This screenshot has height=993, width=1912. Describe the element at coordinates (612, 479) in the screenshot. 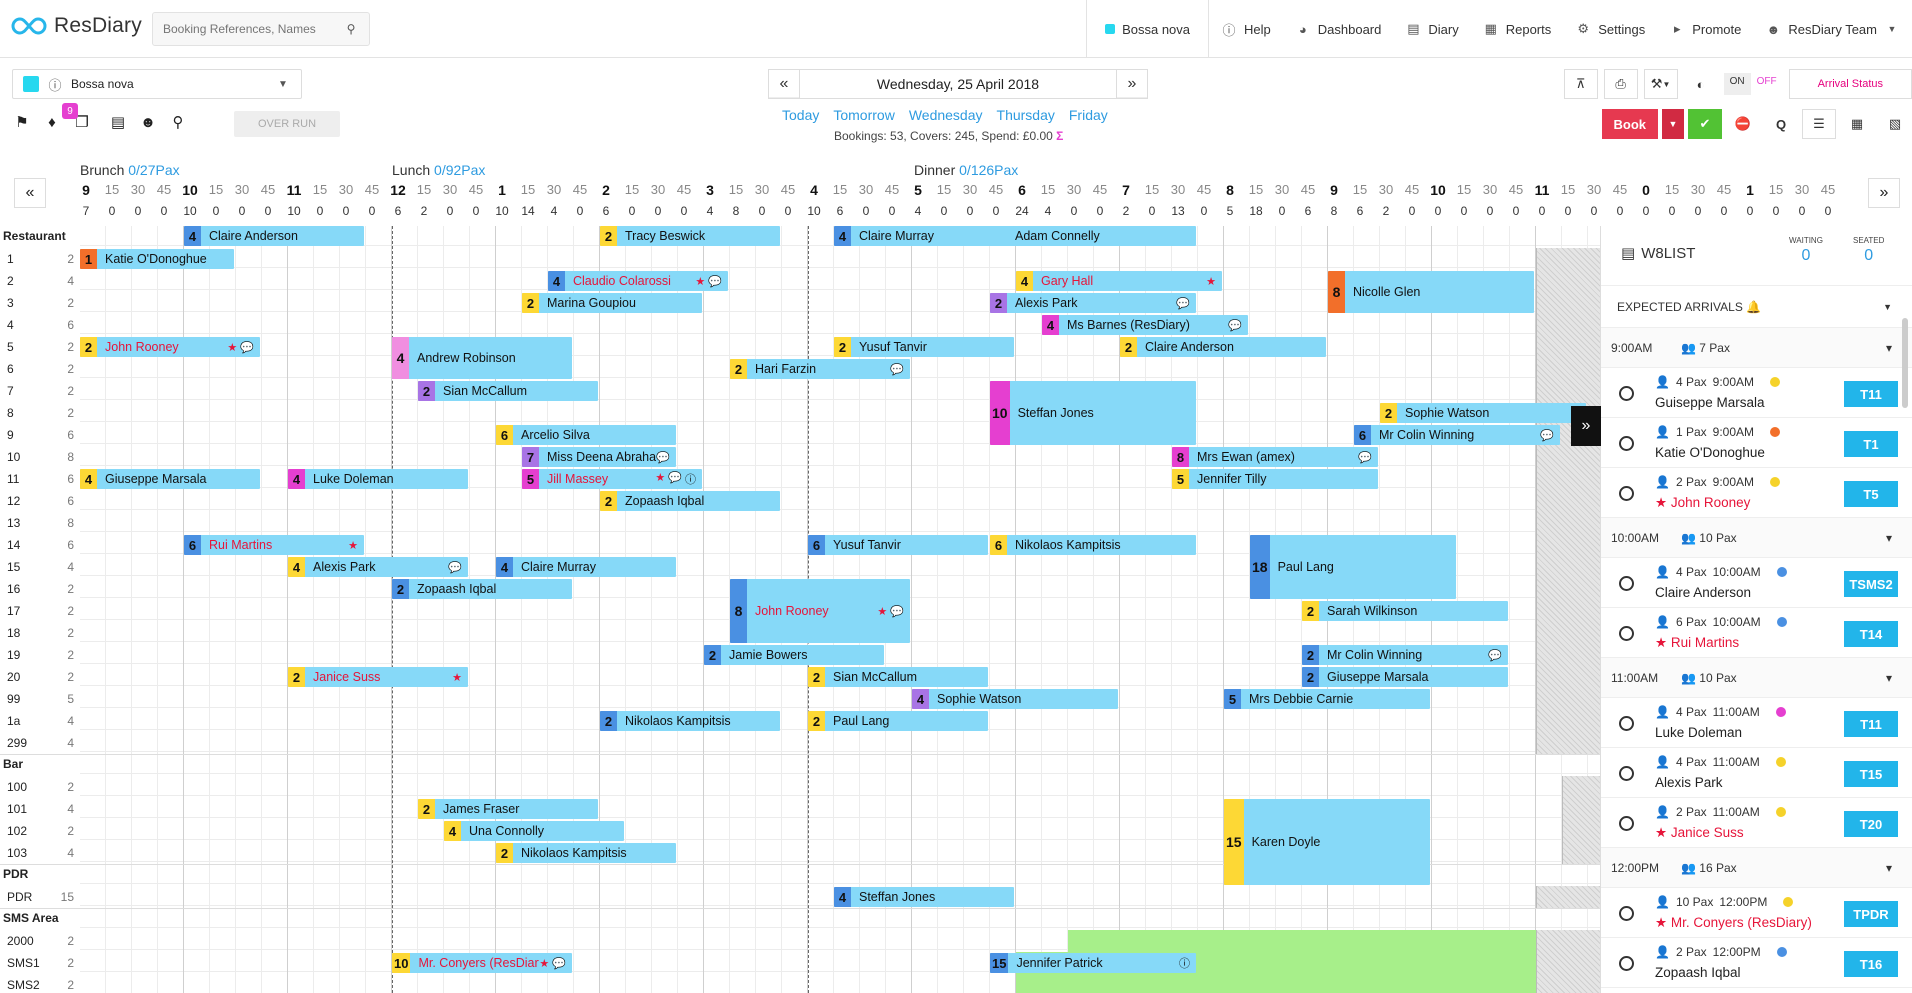

I see `booking-block: 5 Jill Massey ★ 💬 ⓘ` at that location.